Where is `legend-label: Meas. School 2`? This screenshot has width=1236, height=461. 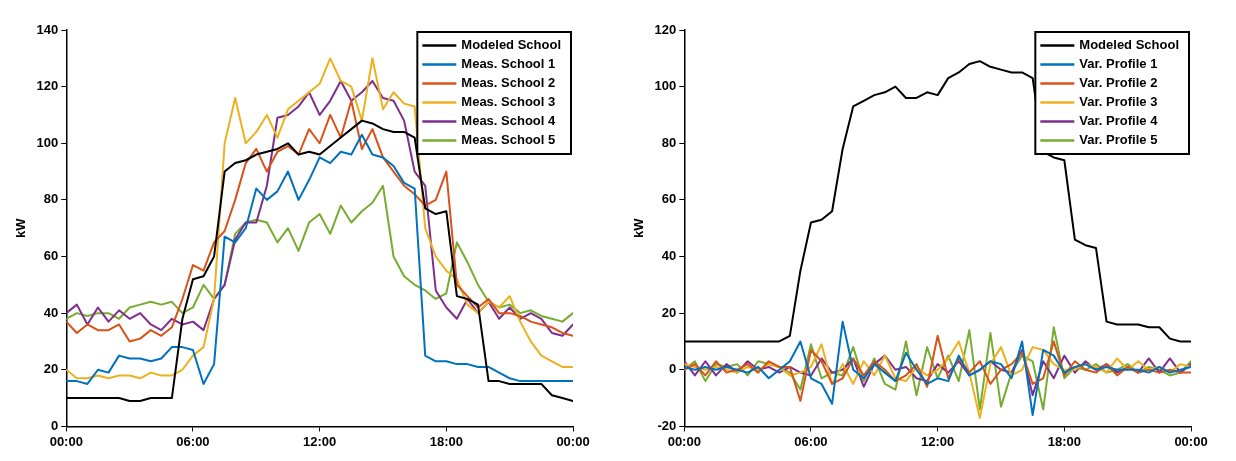
legend-label: Meas. School 2 is located at coordinates (508, 83).